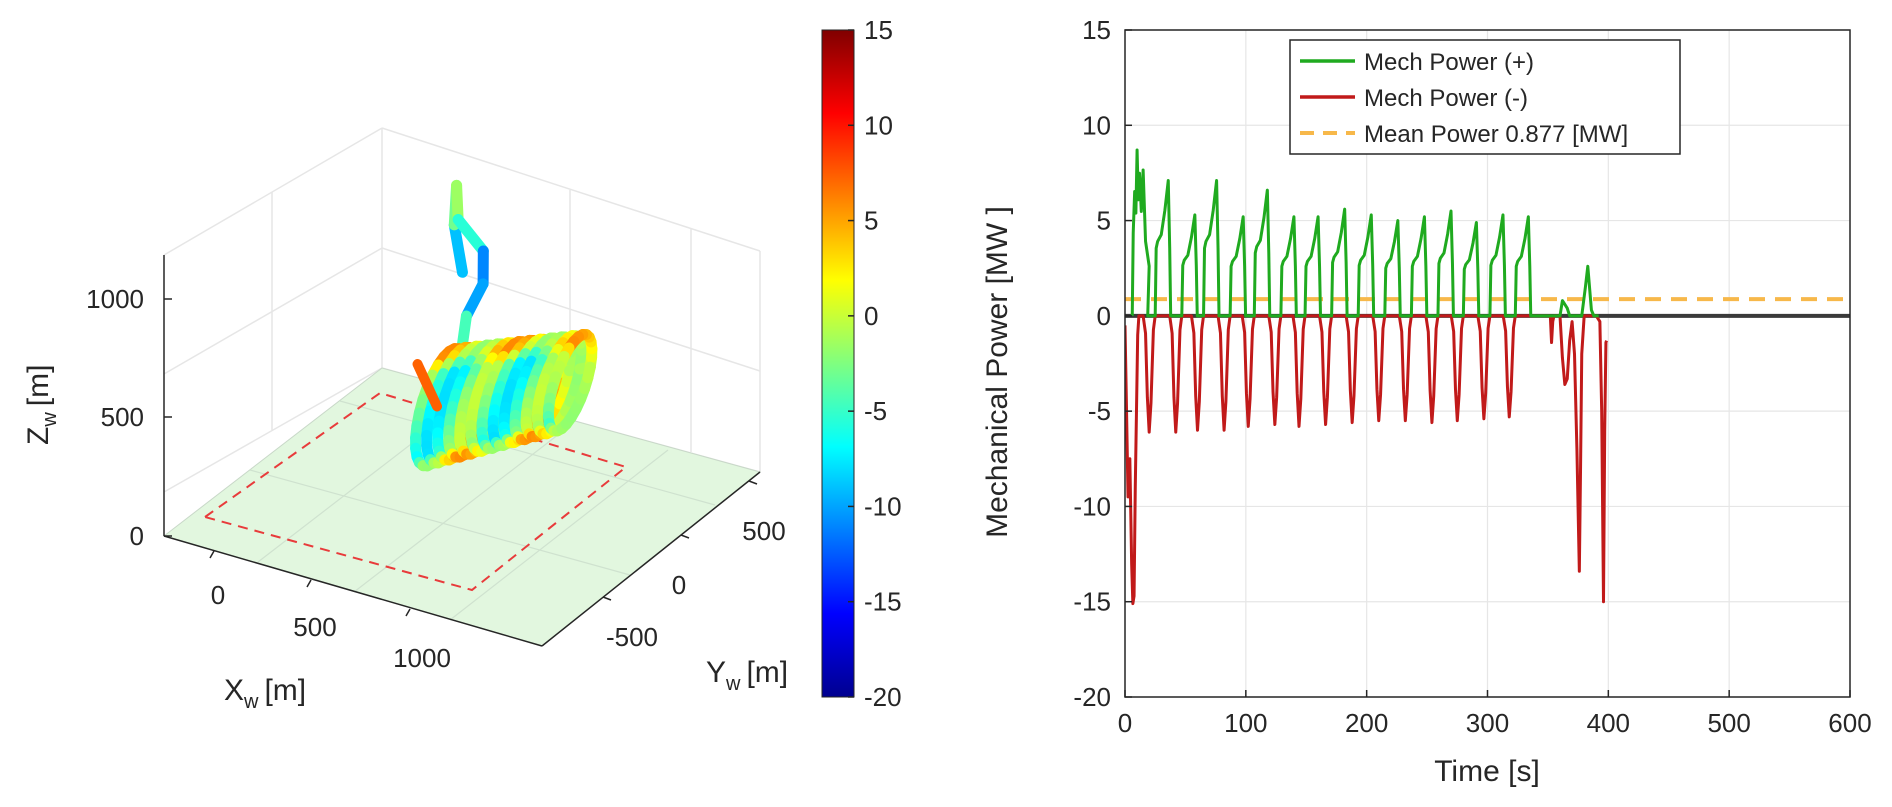 This screenshot has width=1892, height=807. What do you see at coordinates (1496, 134) in the screenshot?
I see `legend-label: Mean Power 0.877 [MW]` at bounding box center [1496, 134].